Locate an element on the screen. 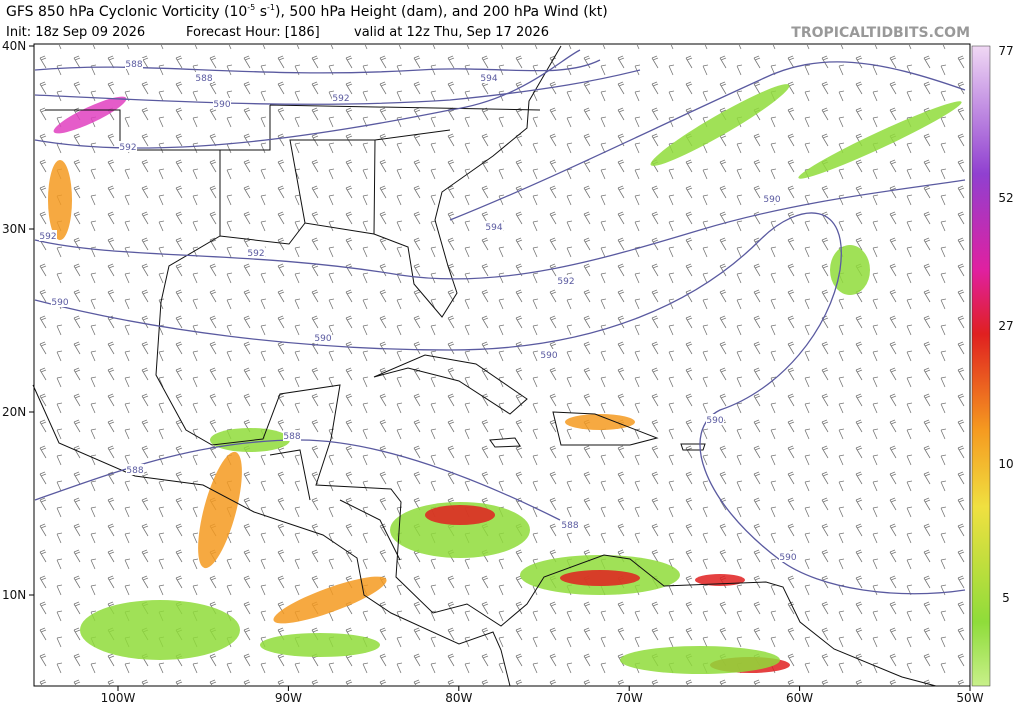 The height and width of the screenshot is (710, 1024). colorbar-label: 5 is located at coordinates (1006, 598).